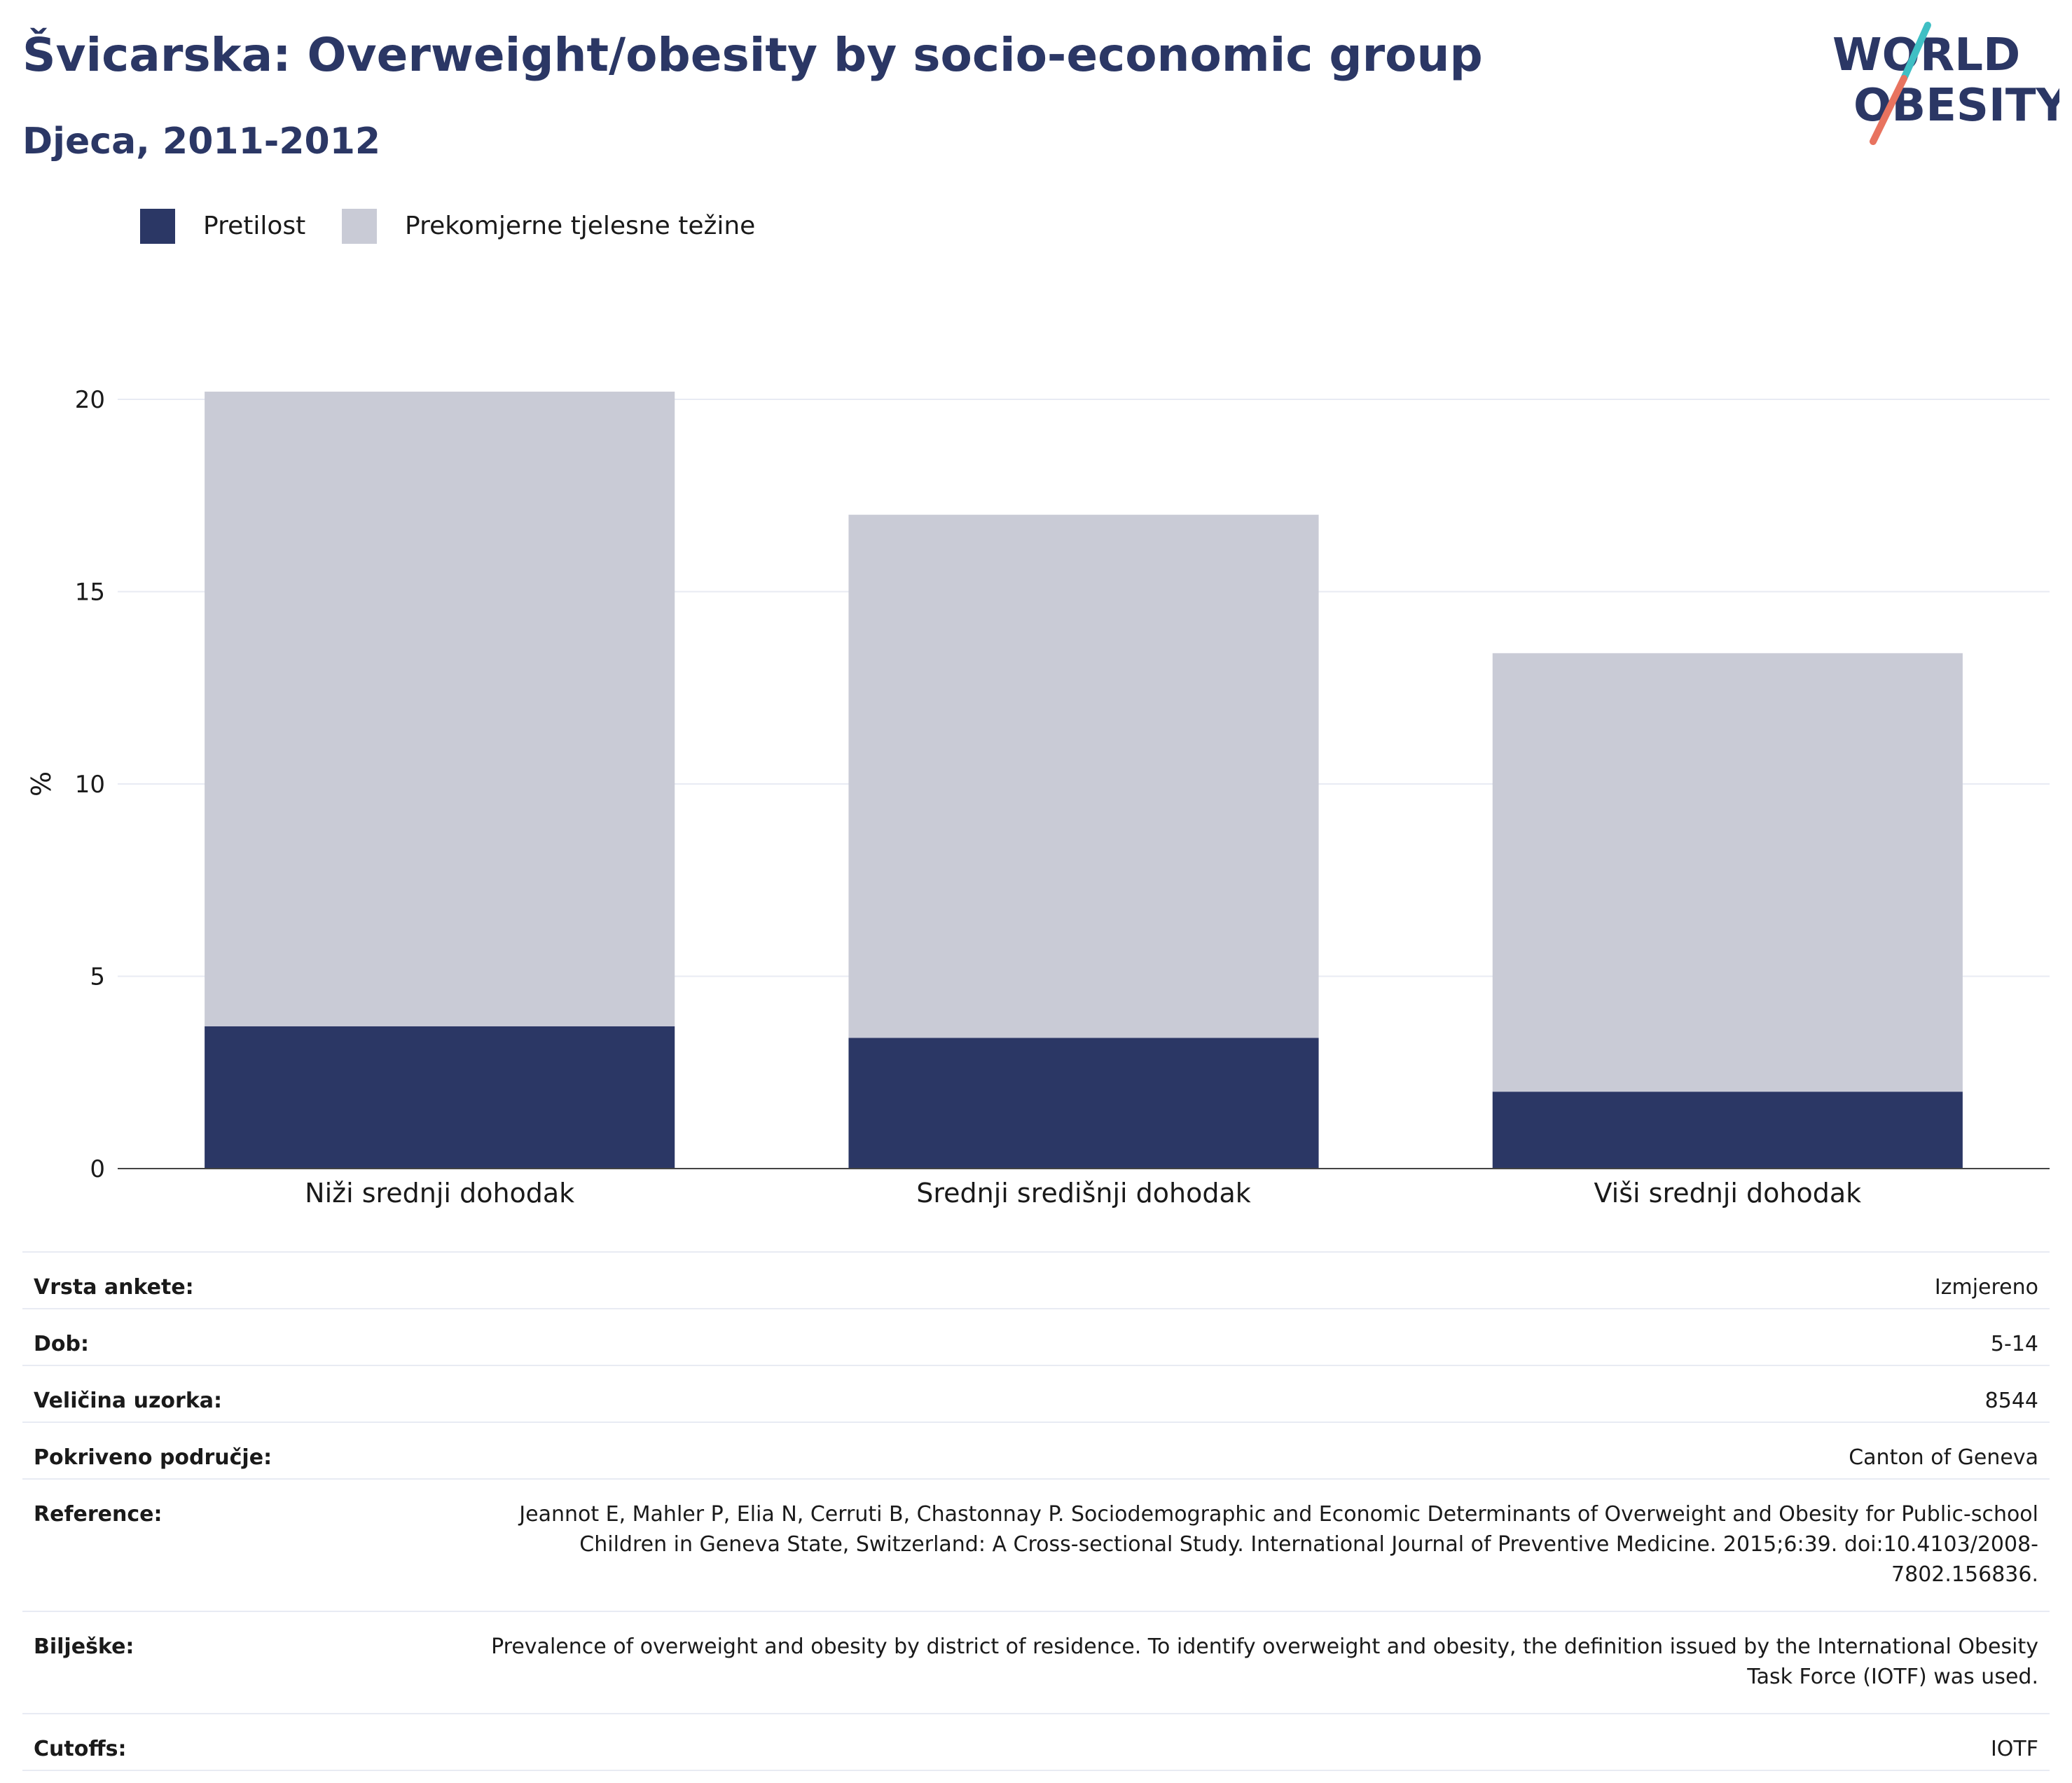  I want to click on page-subtitle: Djeca, 2011-2012, so click(202, 142).